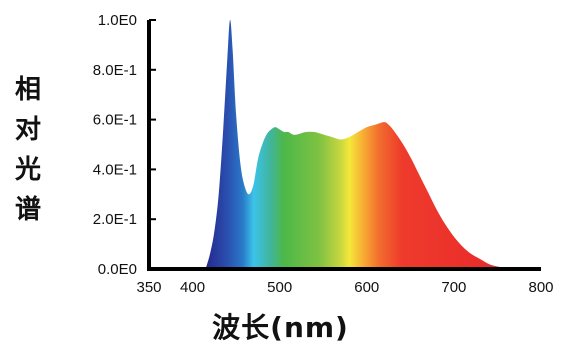  I want to click on y-axis-title-char: 谱, so click(27, 210).